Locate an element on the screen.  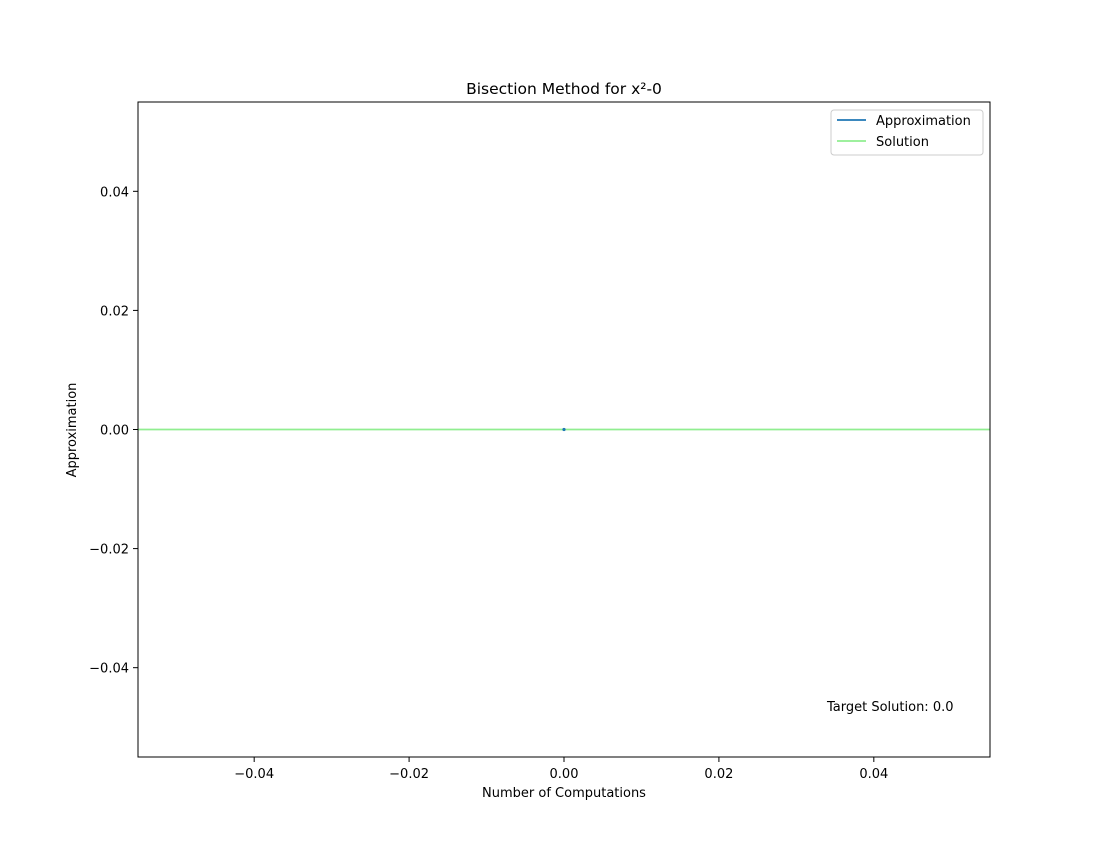
legend-box is located at coordinates (907, 132).